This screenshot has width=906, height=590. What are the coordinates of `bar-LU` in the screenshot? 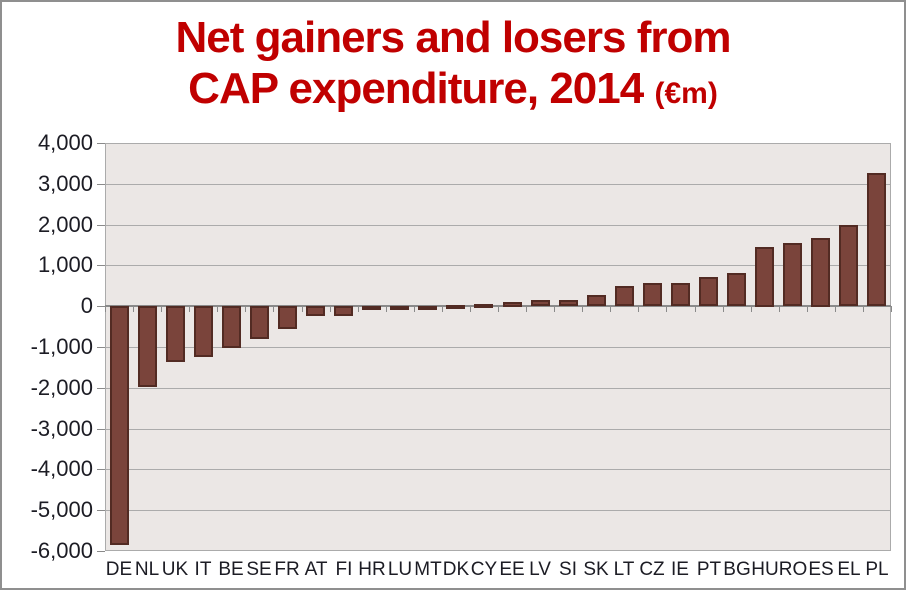 It's located at (399, 308).